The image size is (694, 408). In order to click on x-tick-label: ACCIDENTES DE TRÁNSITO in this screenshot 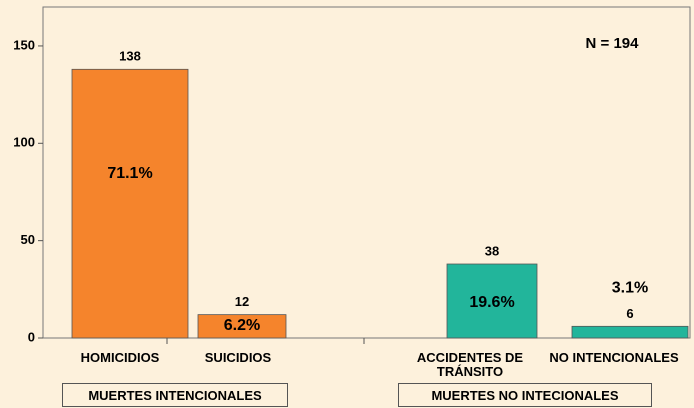, I will do `click(470, 364)`.